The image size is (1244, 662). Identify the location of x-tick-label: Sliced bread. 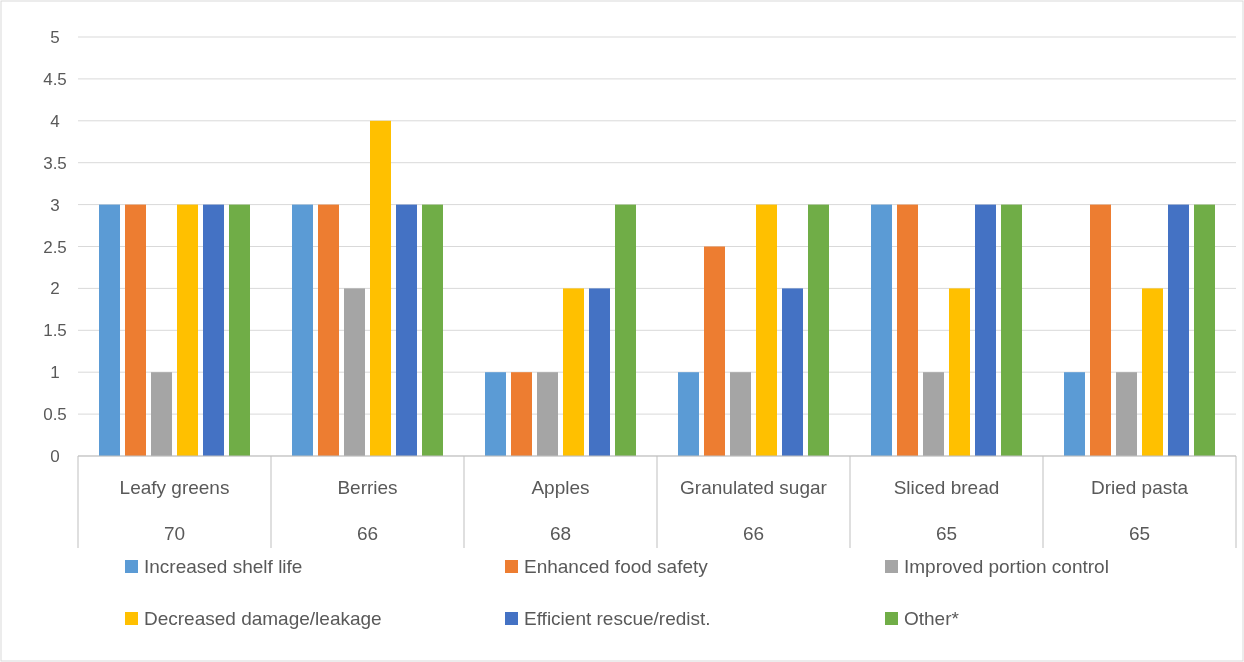
(946, 487).